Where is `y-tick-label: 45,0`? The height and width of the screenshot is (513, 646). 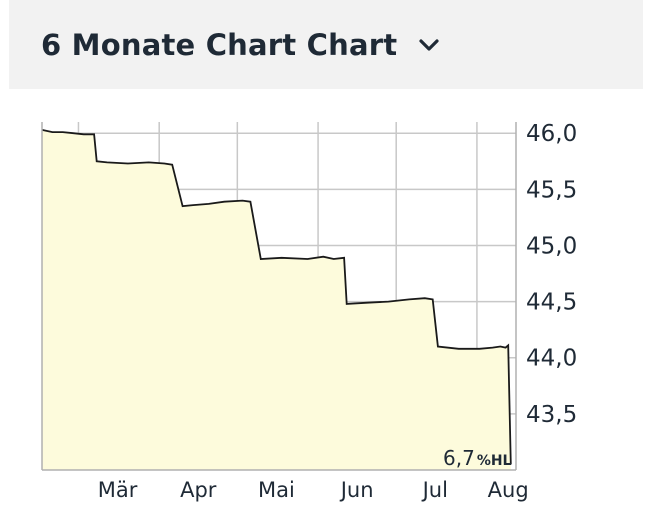 y-tick-label: 45,0 is located at coordinates (551, 246).